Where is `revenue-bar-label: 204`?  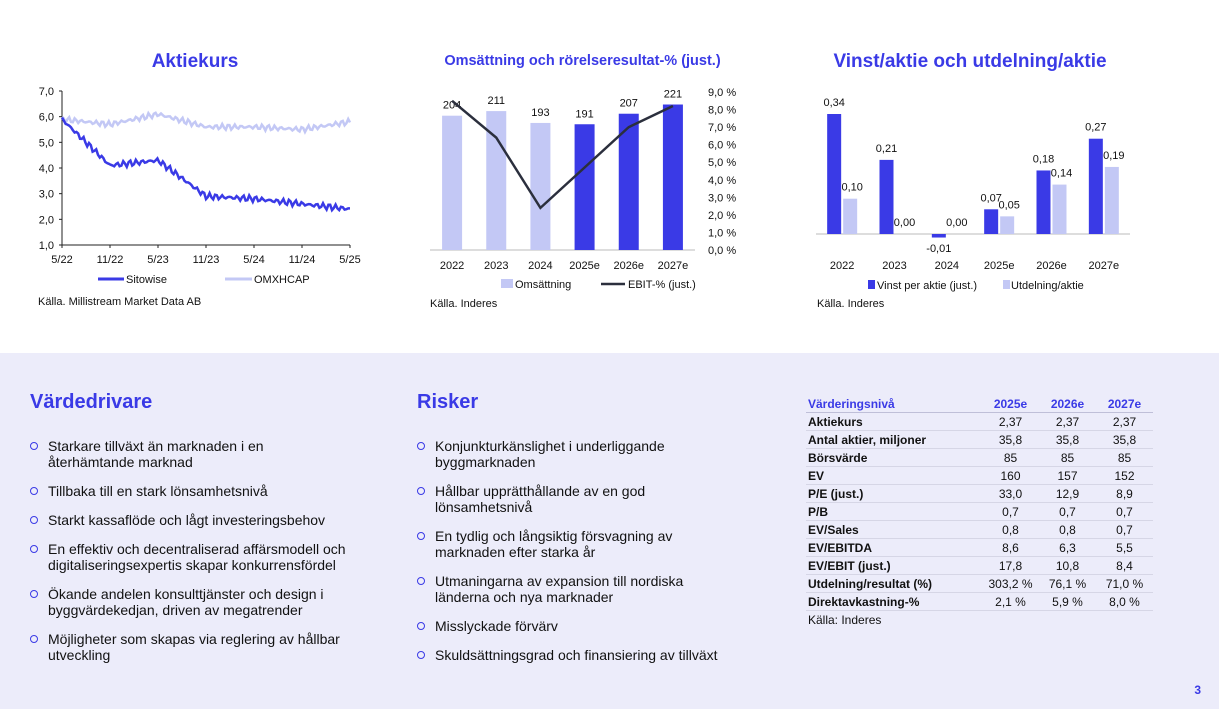
revenue-bar-label: 204 is located at coordinates (452, 106).